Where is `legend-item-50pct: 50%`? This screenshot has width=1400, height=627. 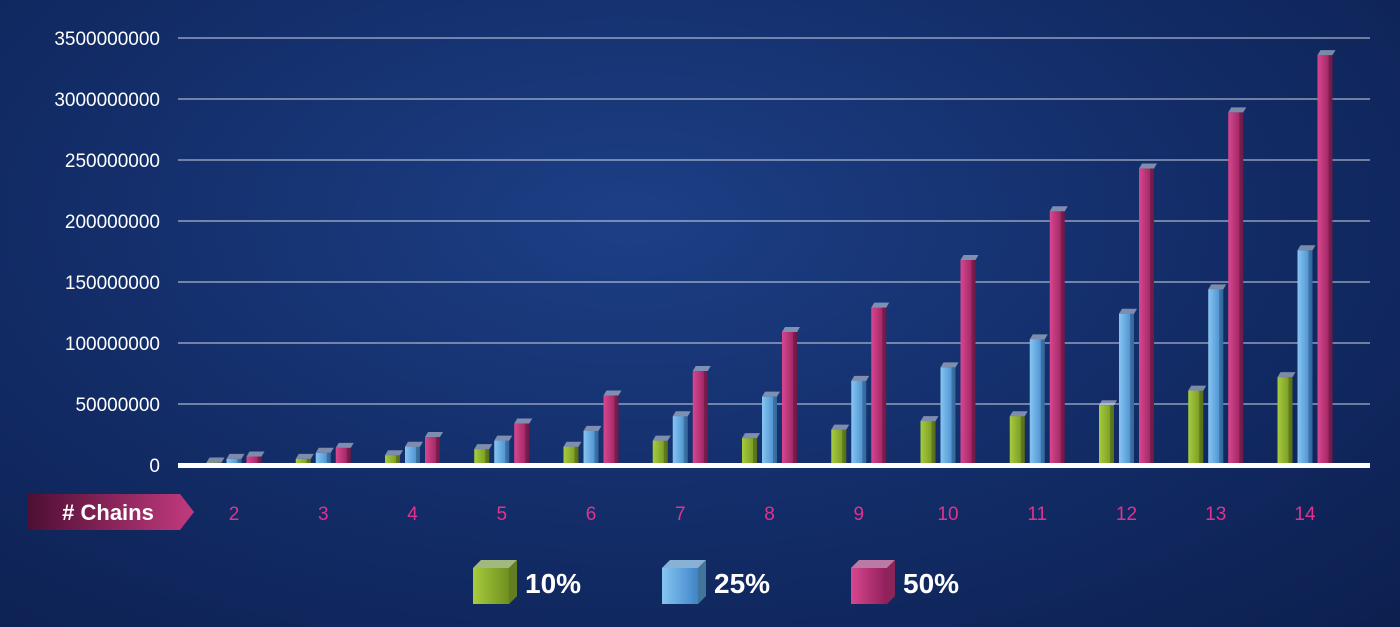 legend-item-50pct: 50% is located at coordinates (905, 582).